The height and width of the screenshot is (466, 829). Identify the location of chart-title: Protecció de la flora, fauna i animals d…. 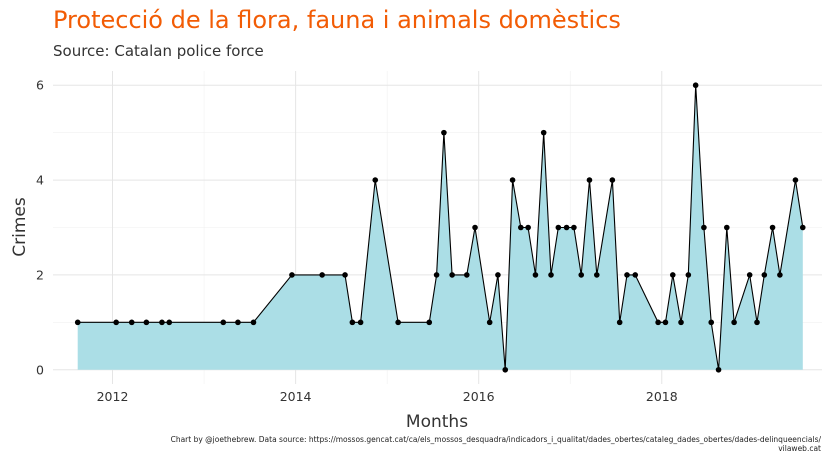
(337, 20).